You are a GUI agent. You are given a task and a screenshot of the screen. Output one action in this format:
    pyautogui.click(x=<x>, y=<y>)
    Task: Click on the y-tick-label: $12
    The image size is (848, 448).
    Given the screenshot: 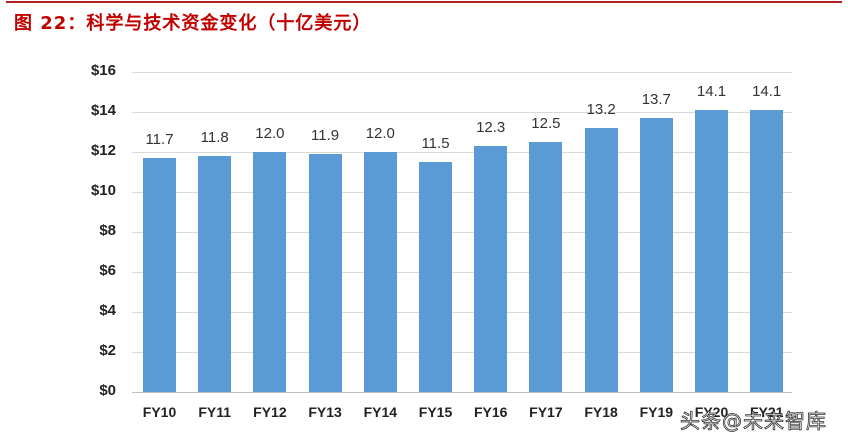 What is the action you would take?
    pyautogui.click(x=103, y=150)
    